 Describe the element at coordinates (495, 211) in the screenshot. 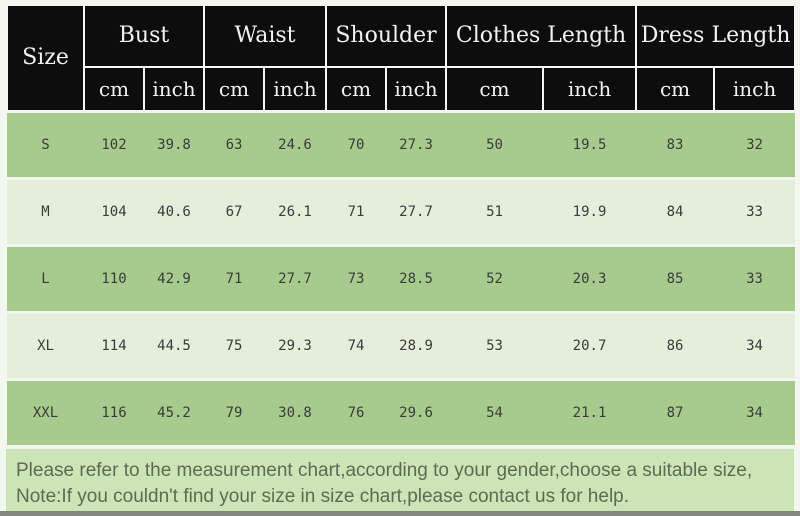

I see `value-cell: 51` at that location.